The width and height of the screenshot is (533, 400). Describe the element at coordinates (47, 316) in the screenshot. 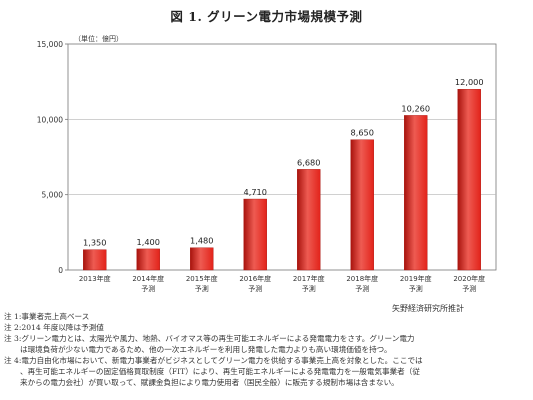

I see `note-1: 注 1:事業者売上高ベース` at that location.